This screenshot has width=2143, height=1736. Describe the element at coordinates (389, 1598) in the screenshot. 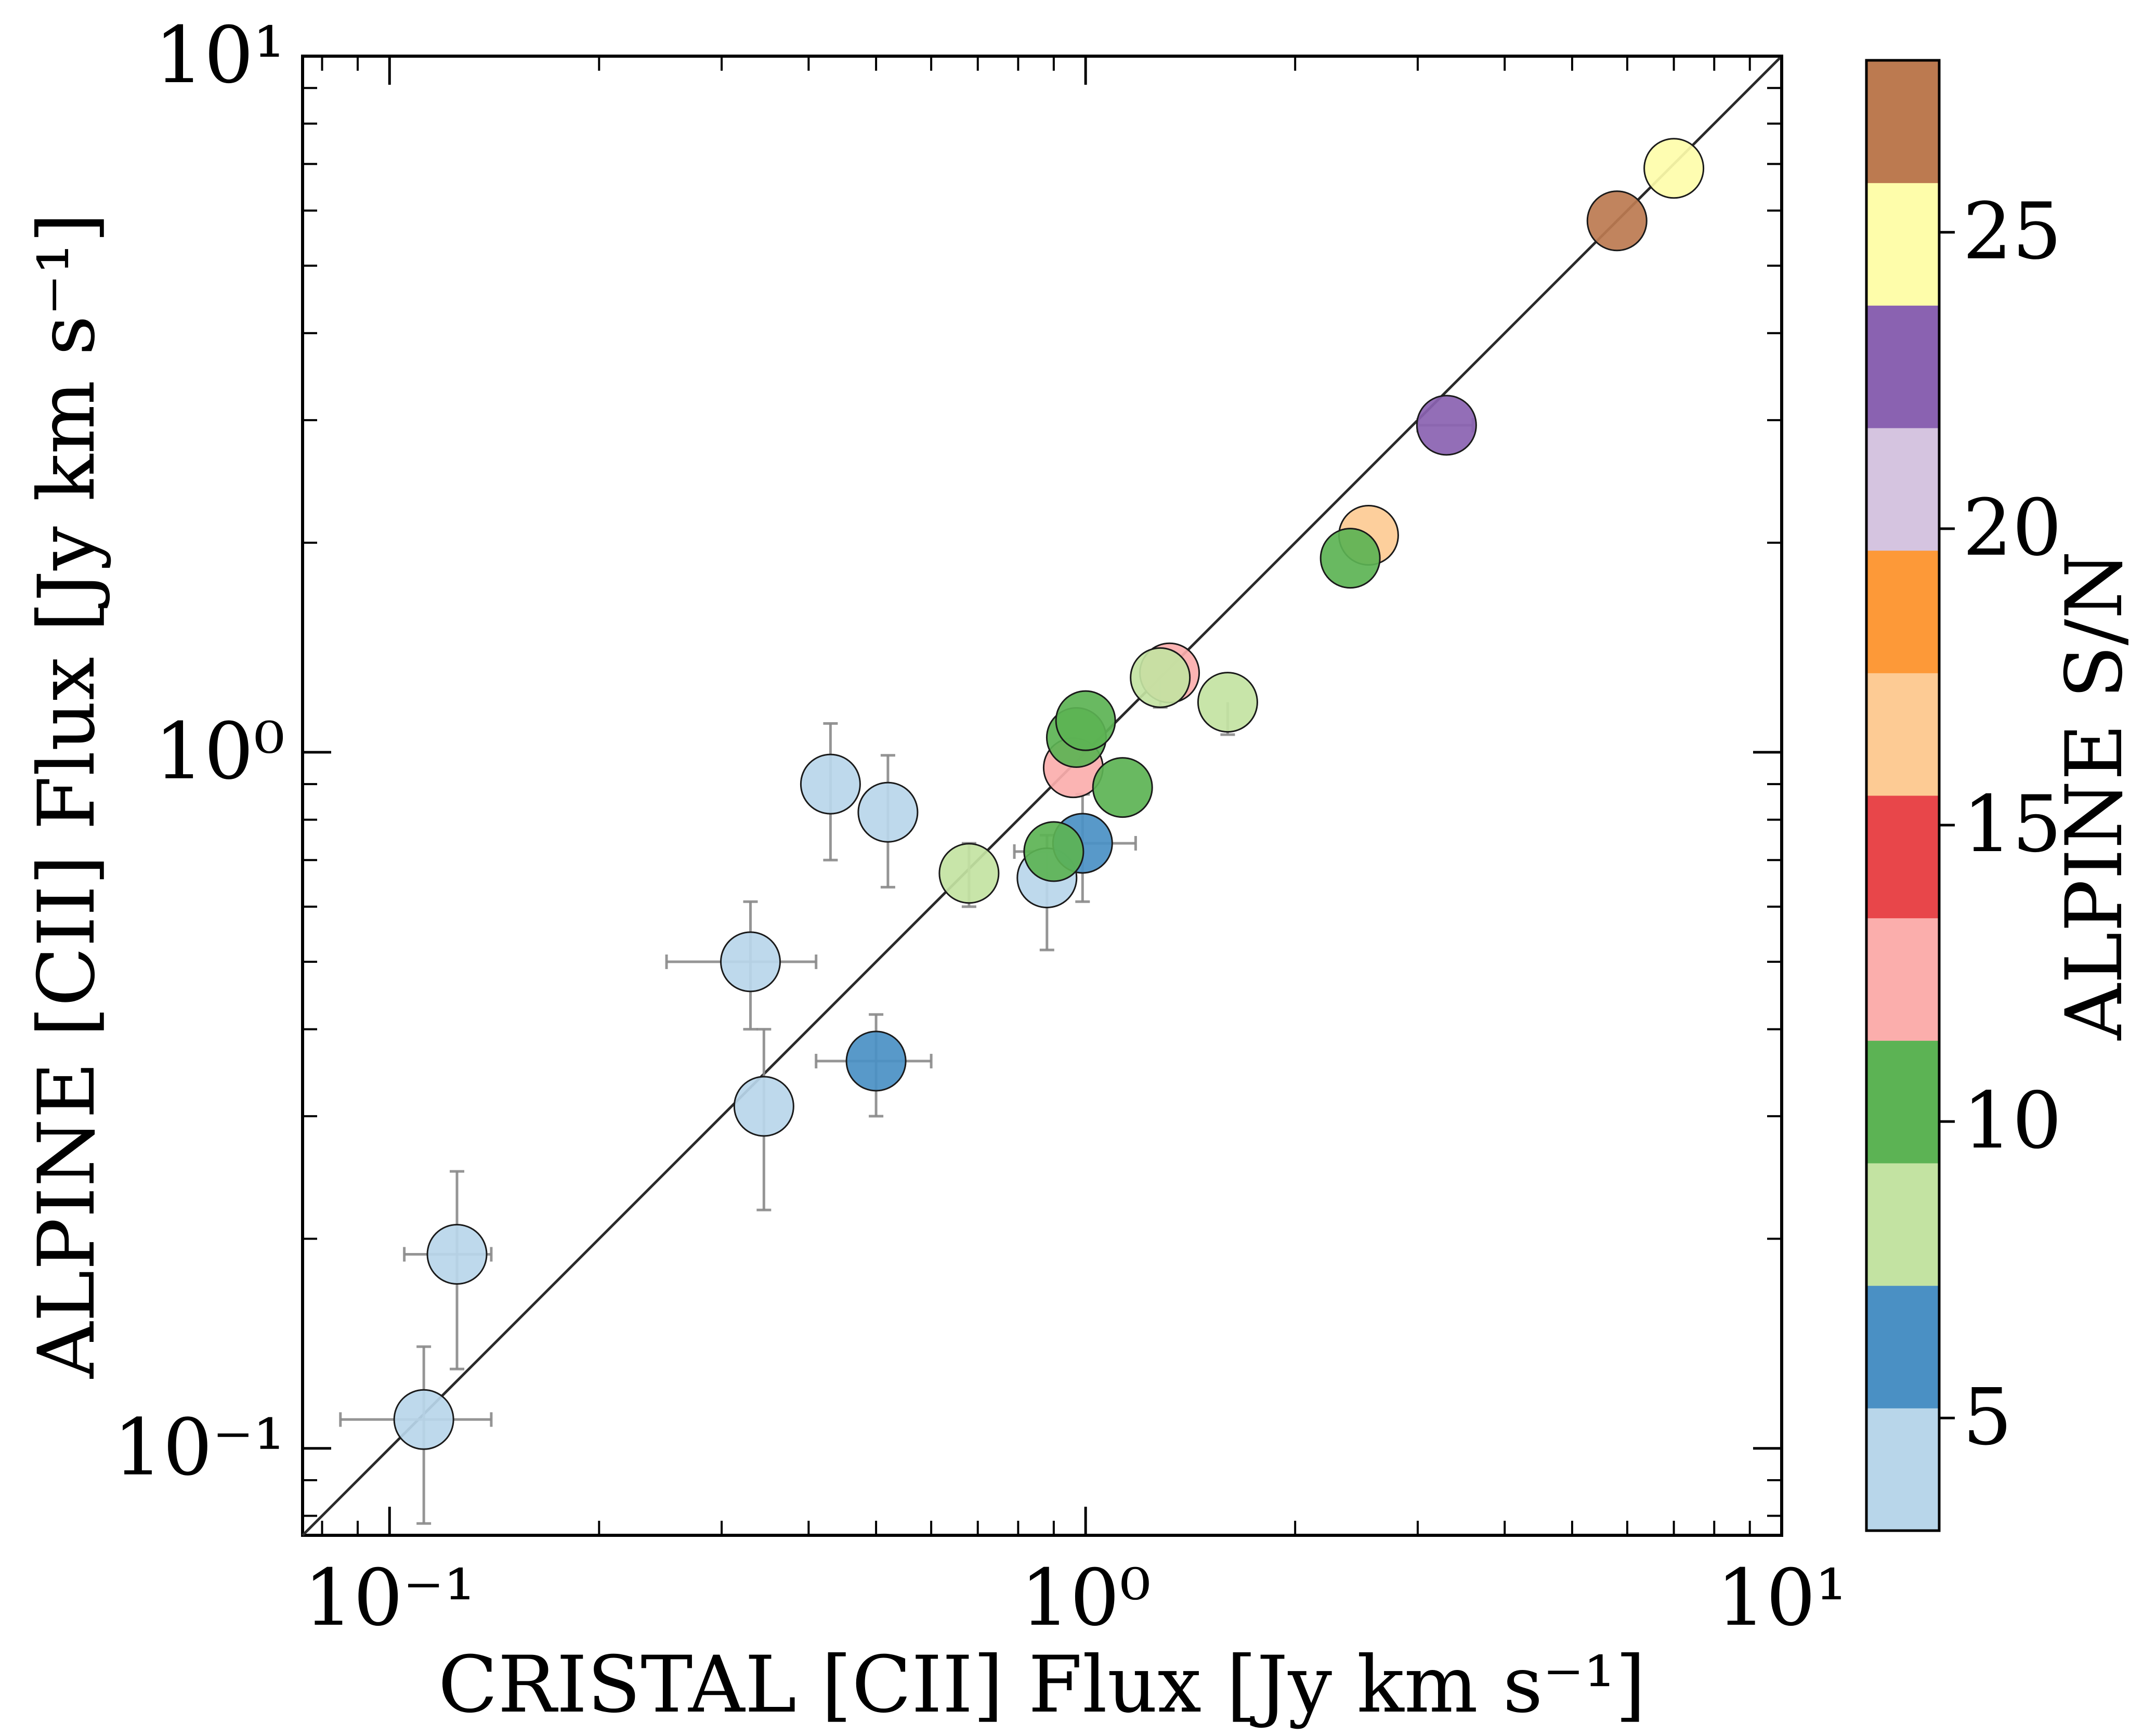

I see `x-tick-label: 10⁻¹` at that location.